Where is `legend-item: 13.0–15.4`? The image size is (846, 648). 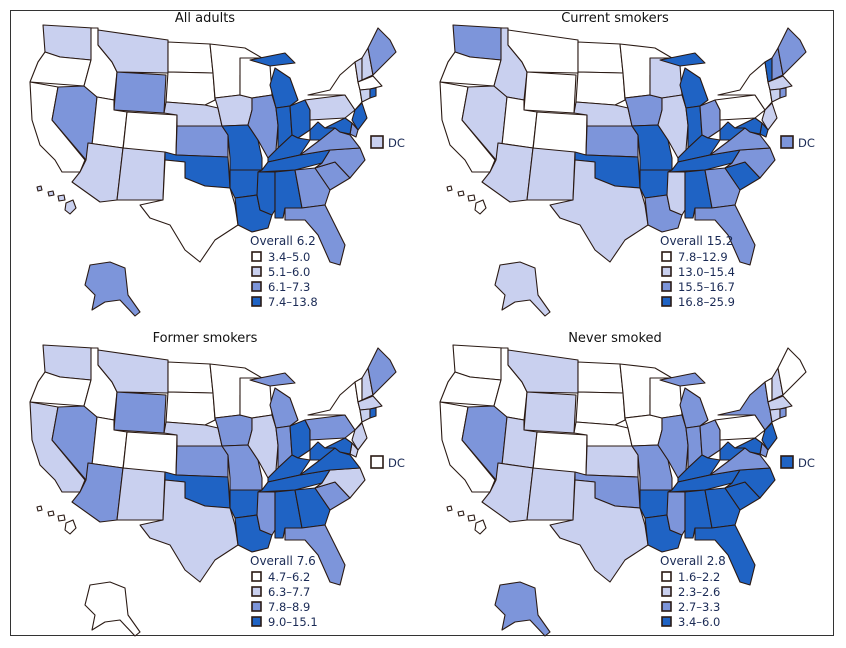
legend-item: 13.0–15.4 is located at coordinates (706, 272).